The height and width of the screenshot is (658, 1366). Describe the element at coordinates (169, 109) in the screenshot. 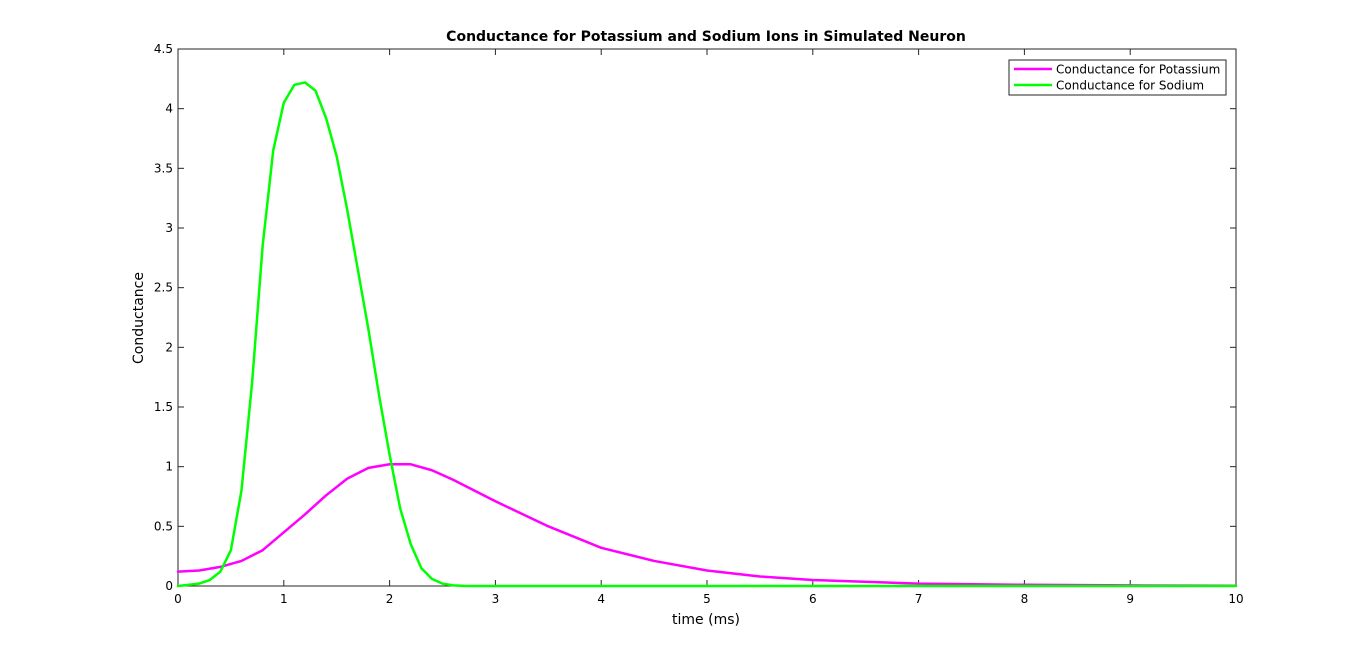

I see `y-tick-label: 4` at that location.